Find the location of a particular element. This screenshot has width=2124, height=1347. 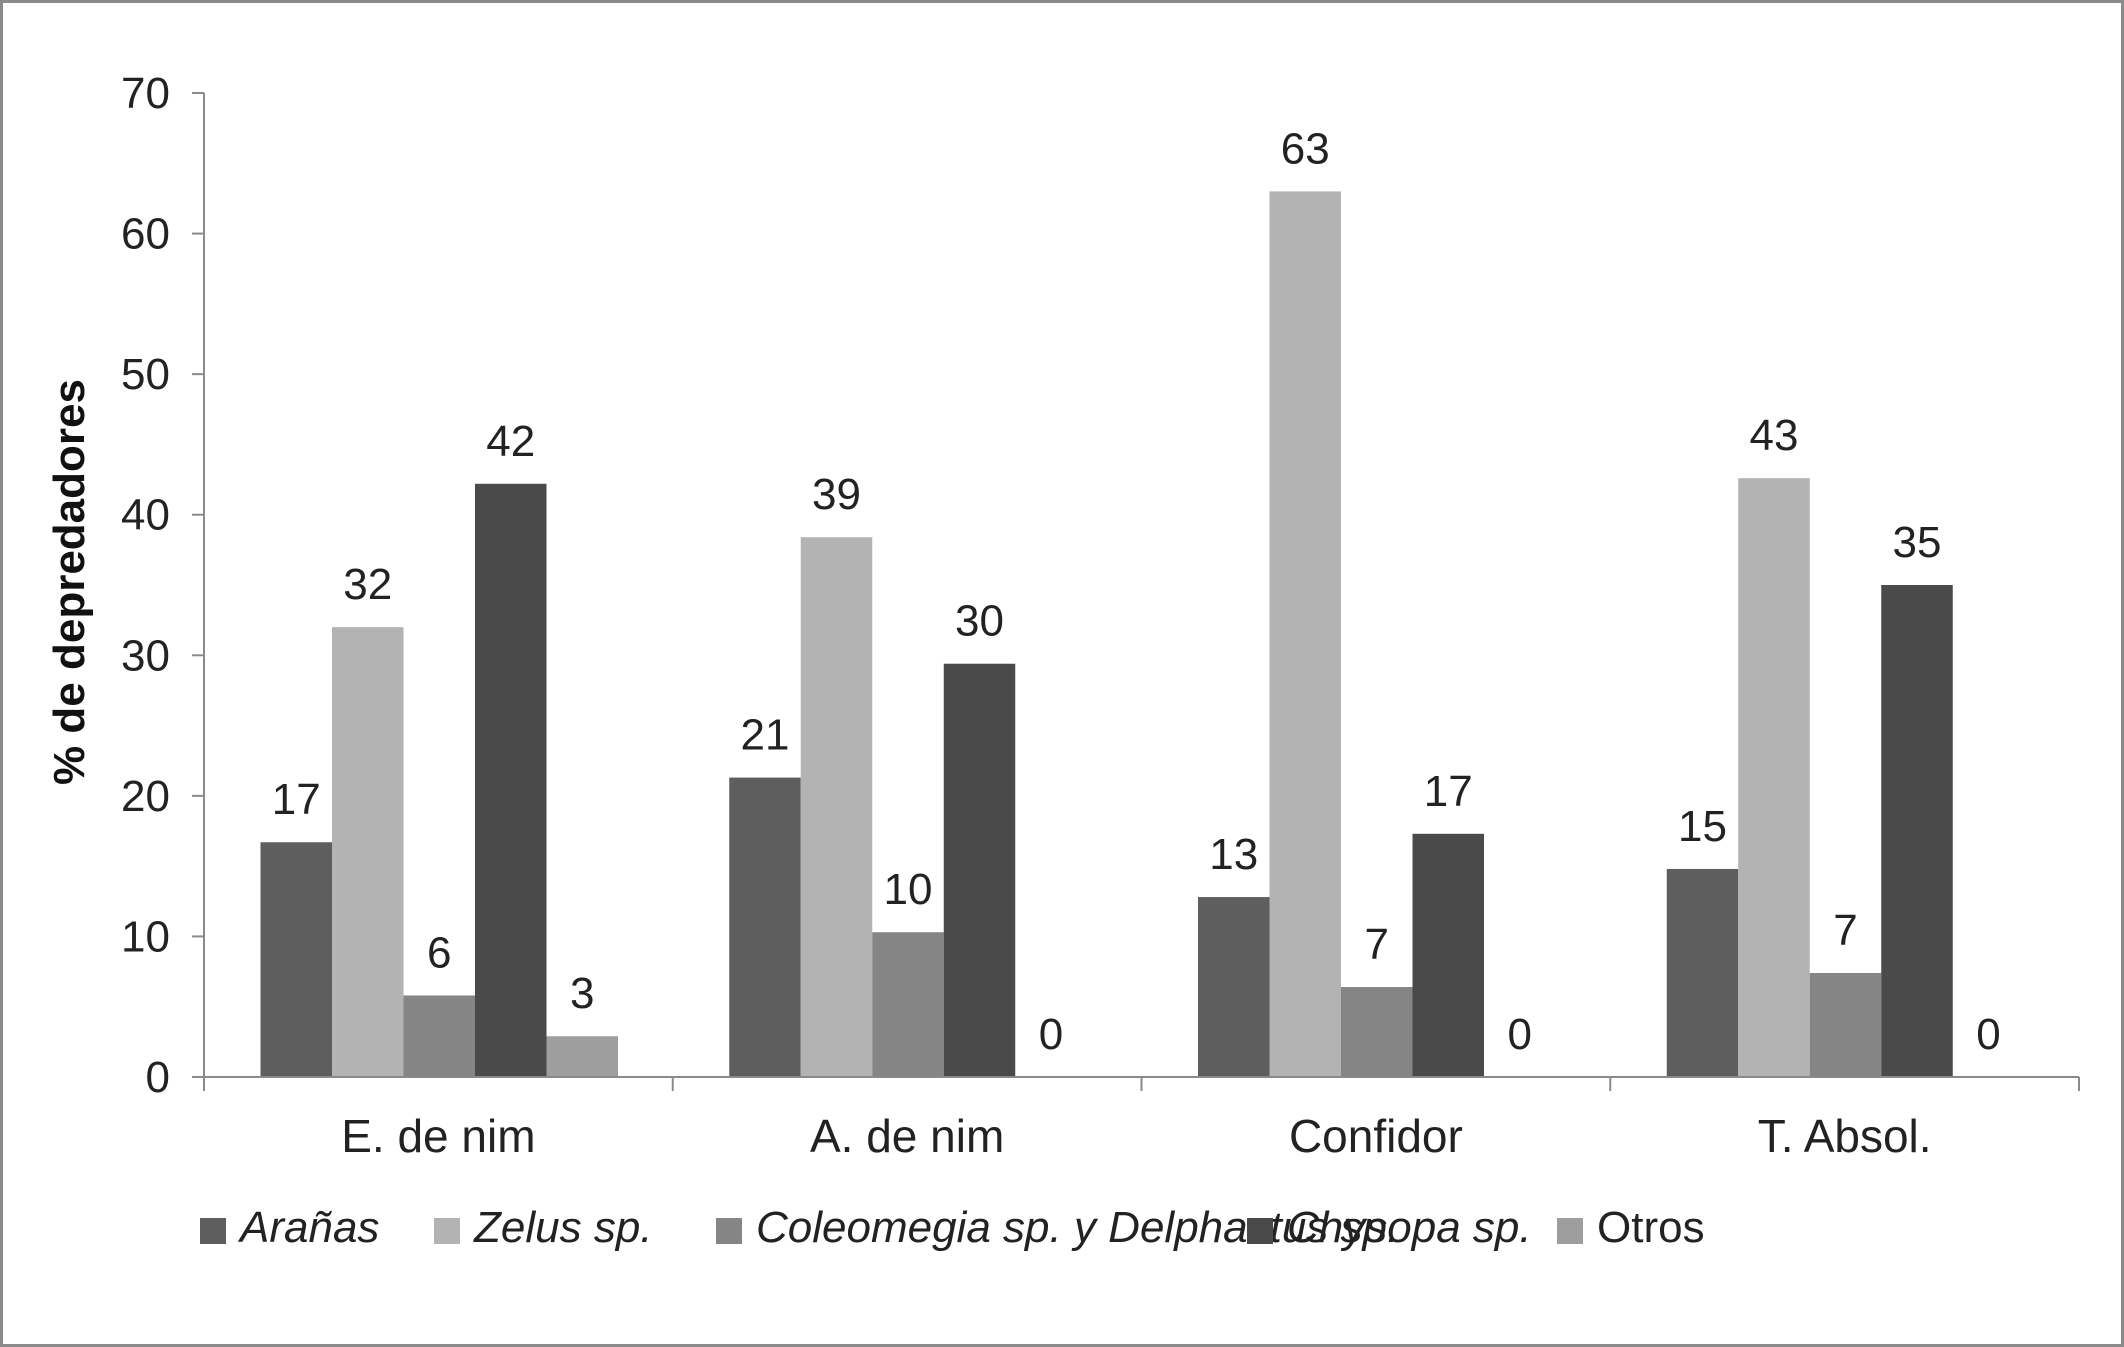

y-tick-label: 30 is located at coordinates (145, 655).